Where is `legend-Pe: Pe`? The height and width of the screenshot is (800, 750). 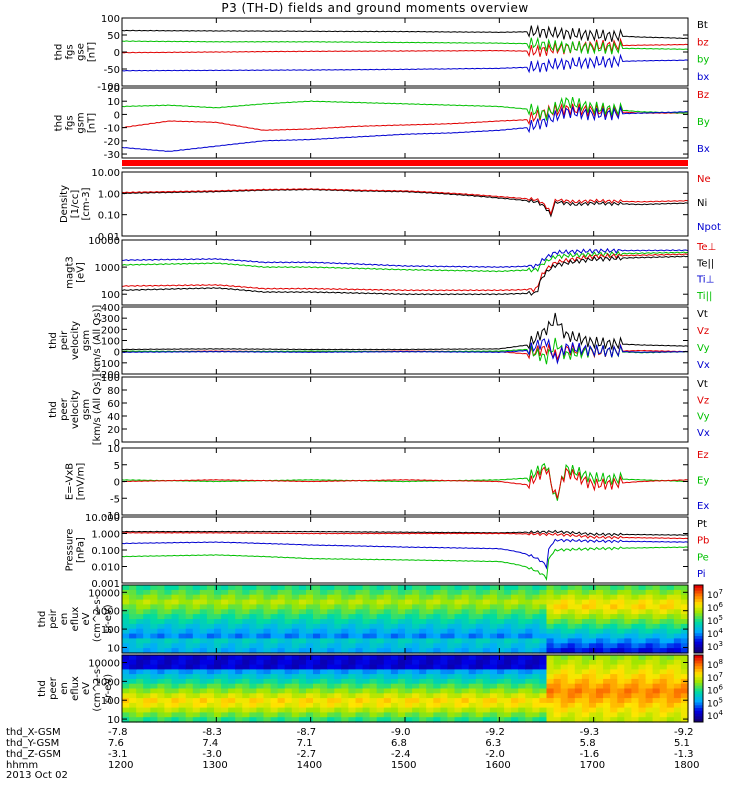
legend-Pe: Pe is located at coordinates (703, 557).